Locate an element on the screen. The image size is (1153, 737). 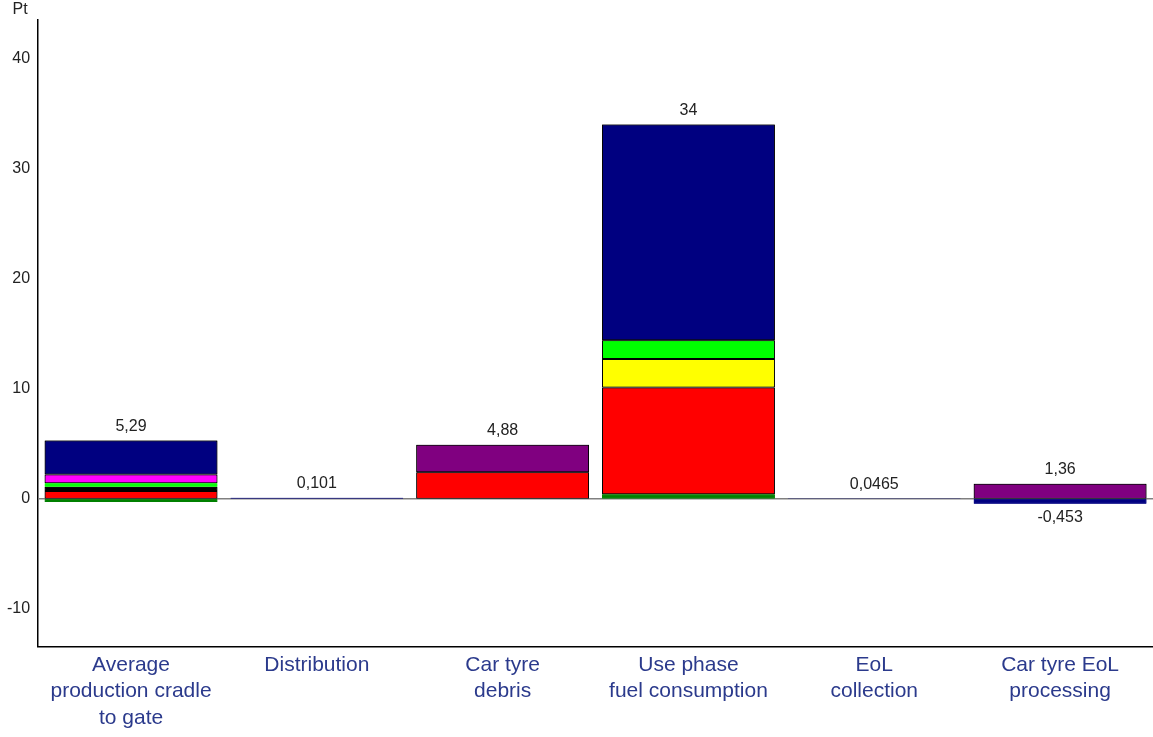
annotation: 1,36 is located at coordinates (1060, 469).